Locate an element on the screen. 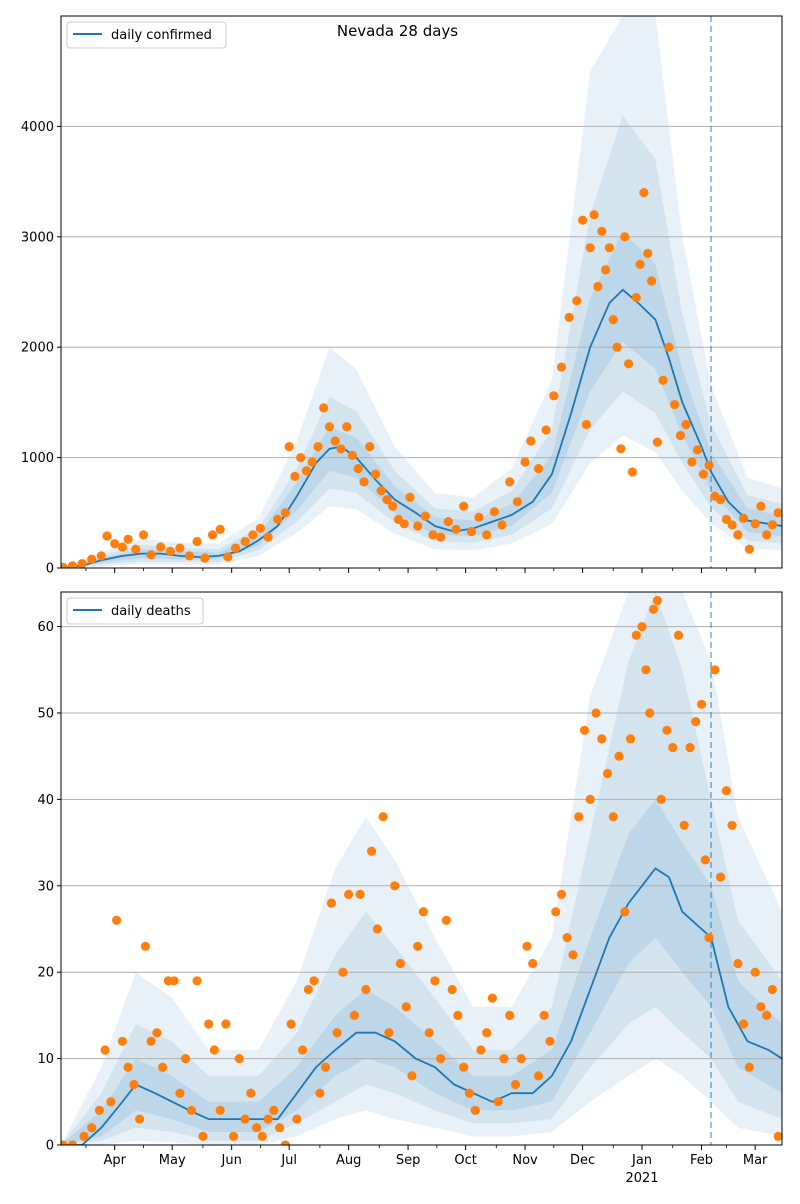 This screenshot has width=800, height=1204. deaths-legend: daily deaths is located at coordinates (135, 611).